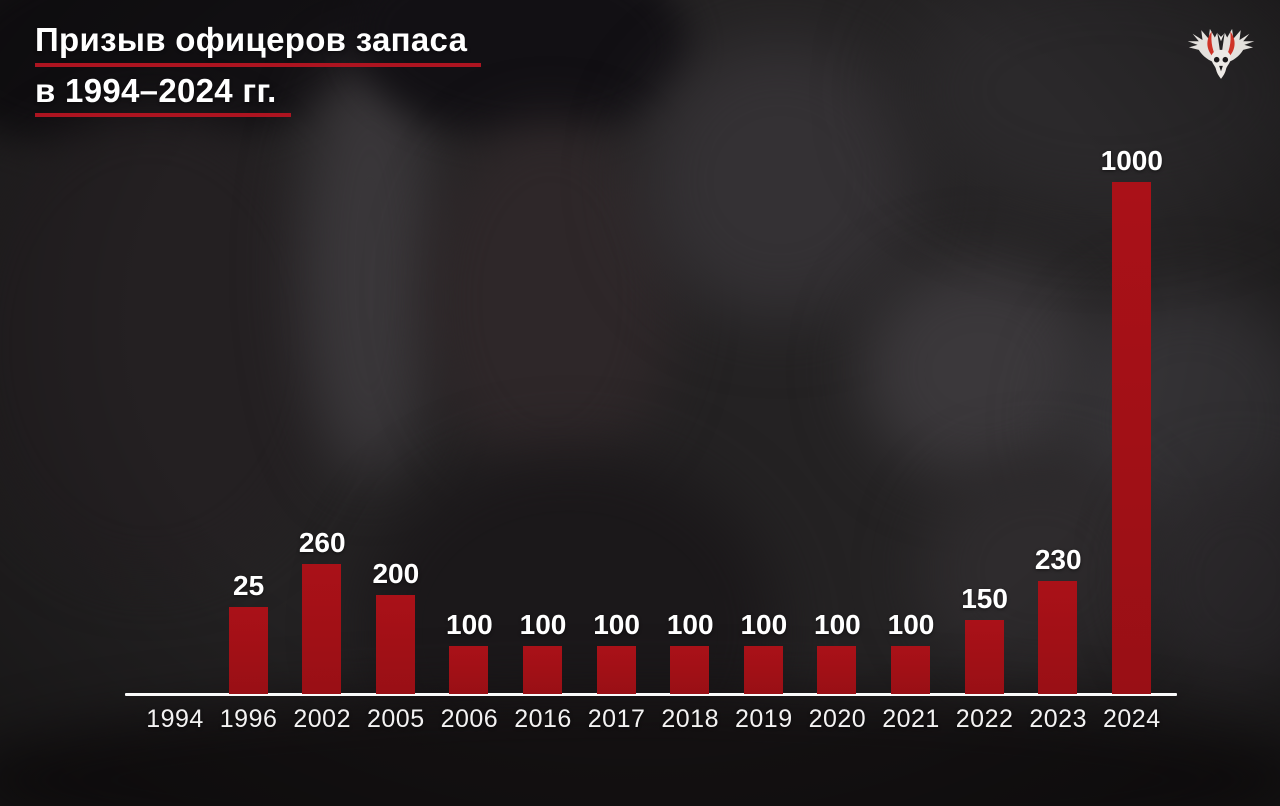 The height and width of the screenshot is (806, 1280). Describe the element at coordinates (1221, 53) in the screenshot. I see `deer-skull-logo` at that location.